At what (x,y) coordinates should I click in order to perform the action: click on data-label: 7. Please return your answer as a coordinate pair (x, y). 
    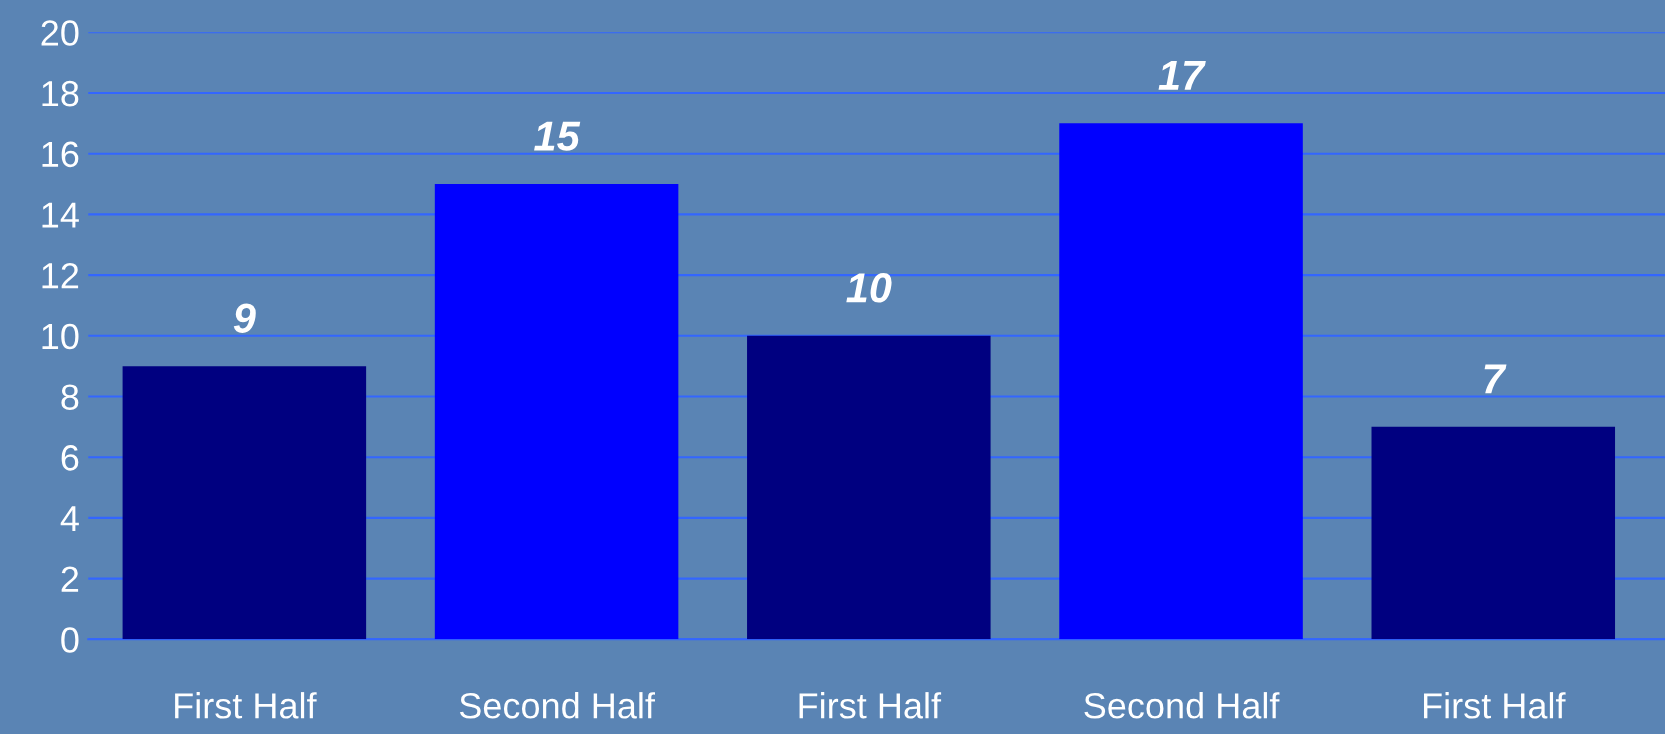
    Looking at the image, I should click on (1495, 379).